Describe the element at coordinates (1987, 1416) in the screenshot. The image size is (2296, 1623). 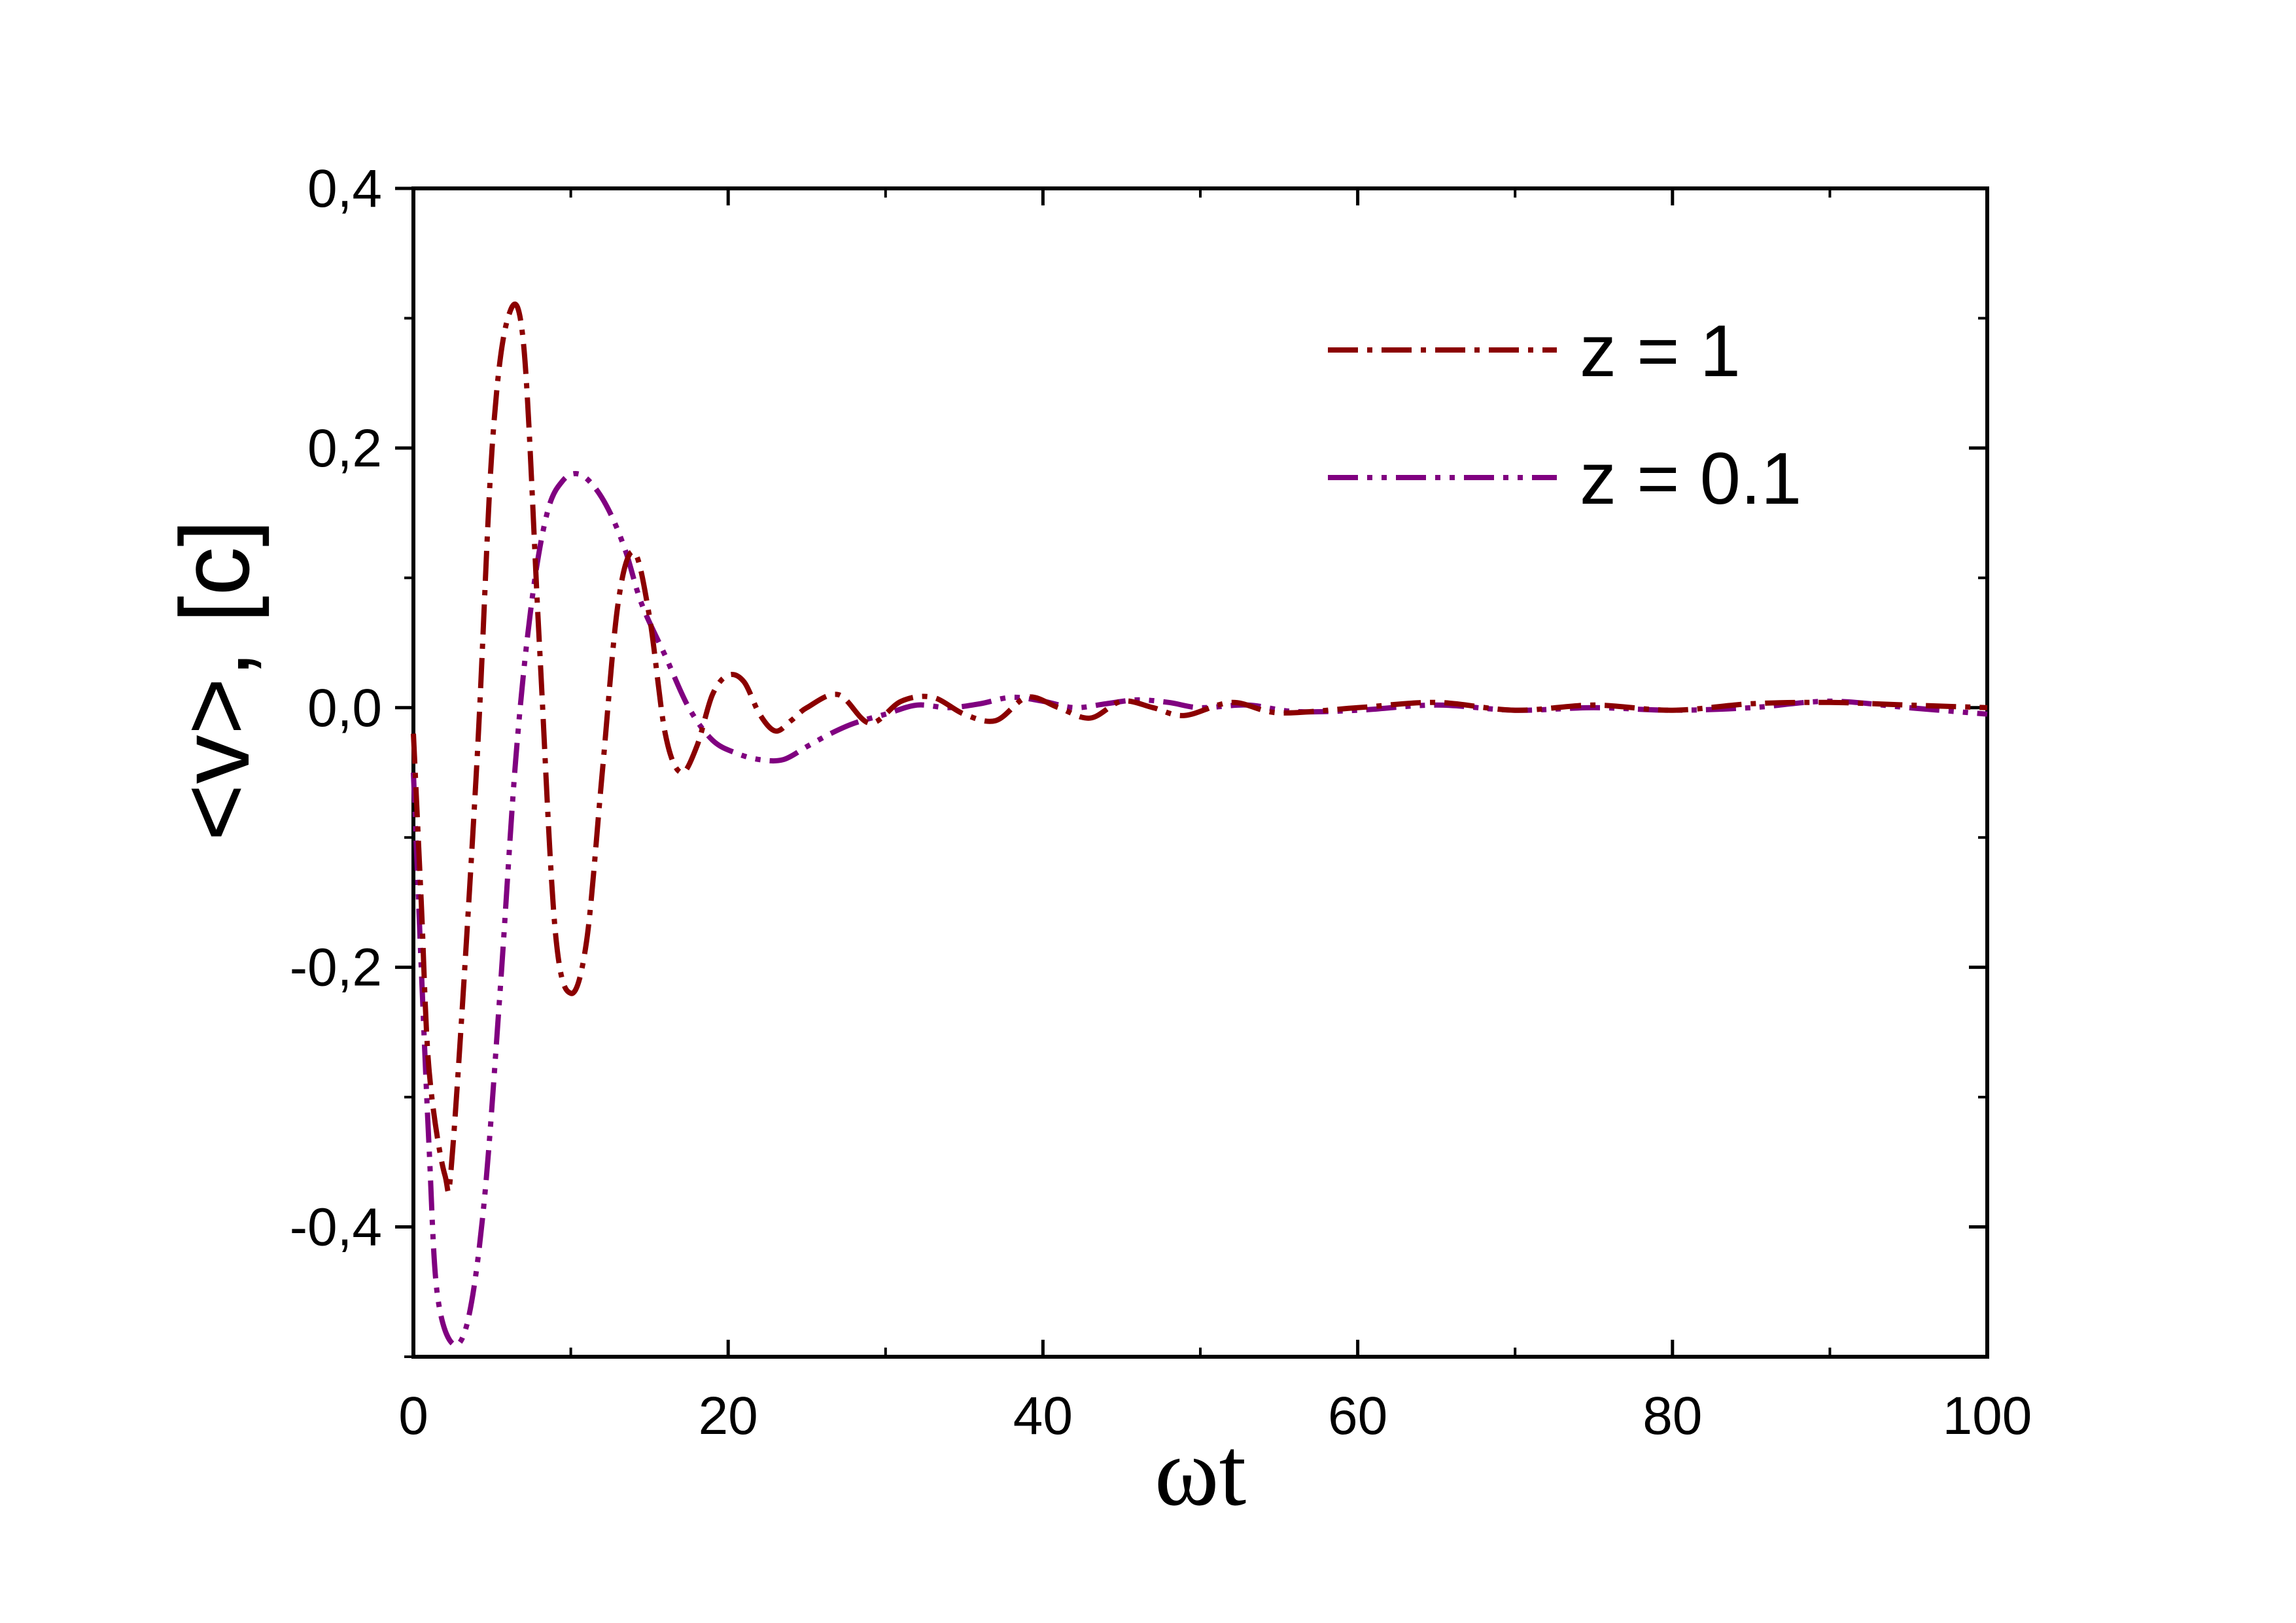
I see `x-tick-label: 100` at that location.